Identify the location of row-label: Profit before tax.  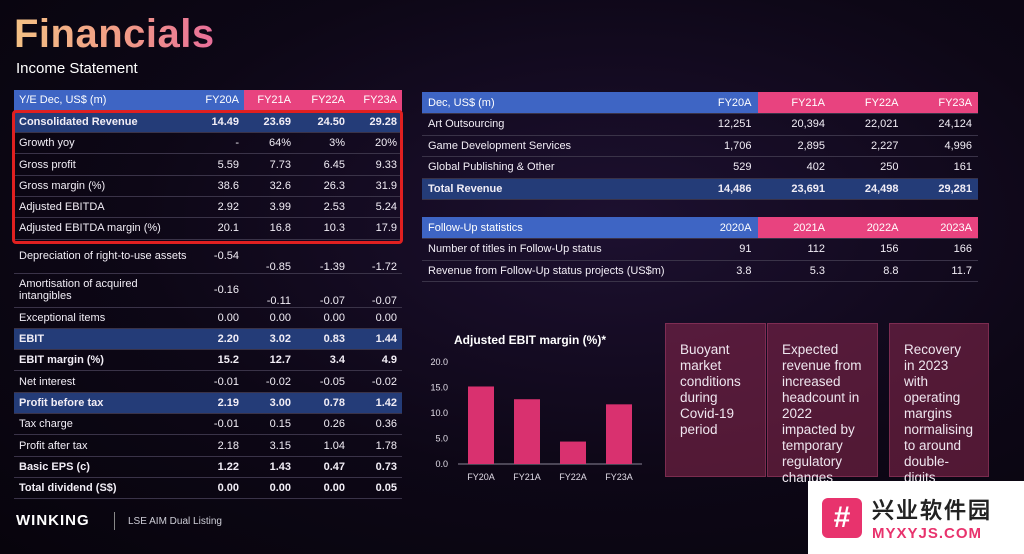
(103, 403).